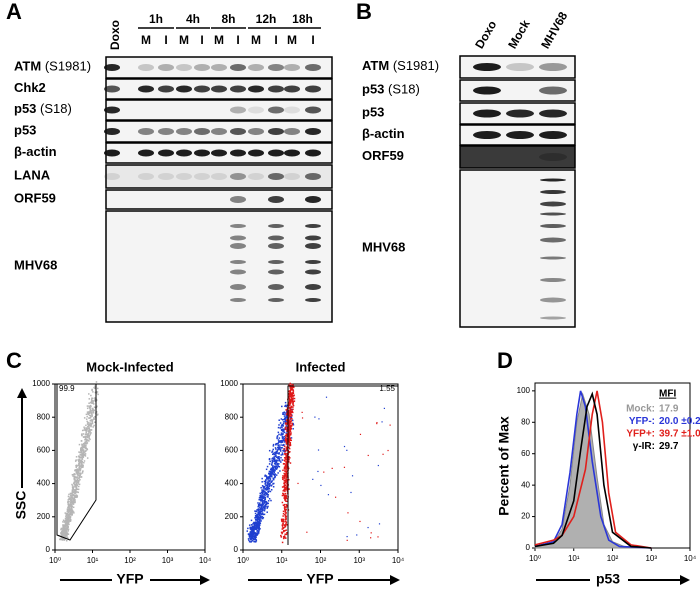 This screenshot has height=592, width=700. Describe the element at coordinates (391, 89) in the screenshot. I see `row-label: p53 (S18)` at that location.